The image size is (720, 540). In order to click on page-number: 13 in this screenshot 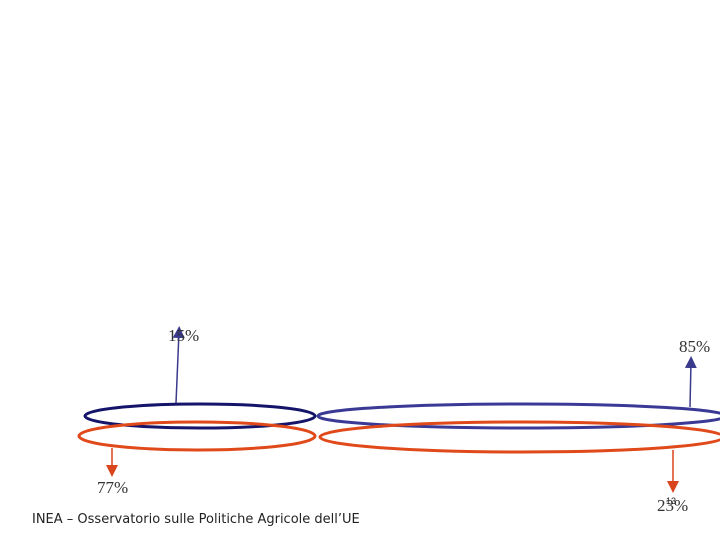, I will do `click(671, 501)`.